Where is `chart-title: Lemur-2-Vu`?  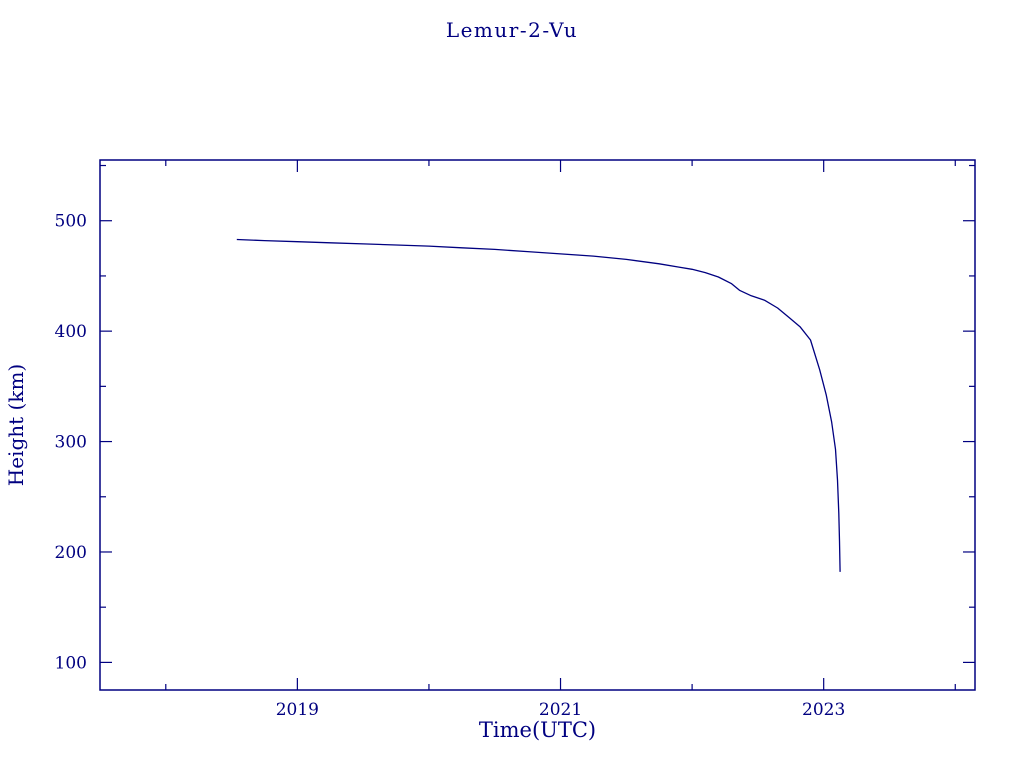
chart-title: Lemur-2-Vu is located at coordinates (512, 30).